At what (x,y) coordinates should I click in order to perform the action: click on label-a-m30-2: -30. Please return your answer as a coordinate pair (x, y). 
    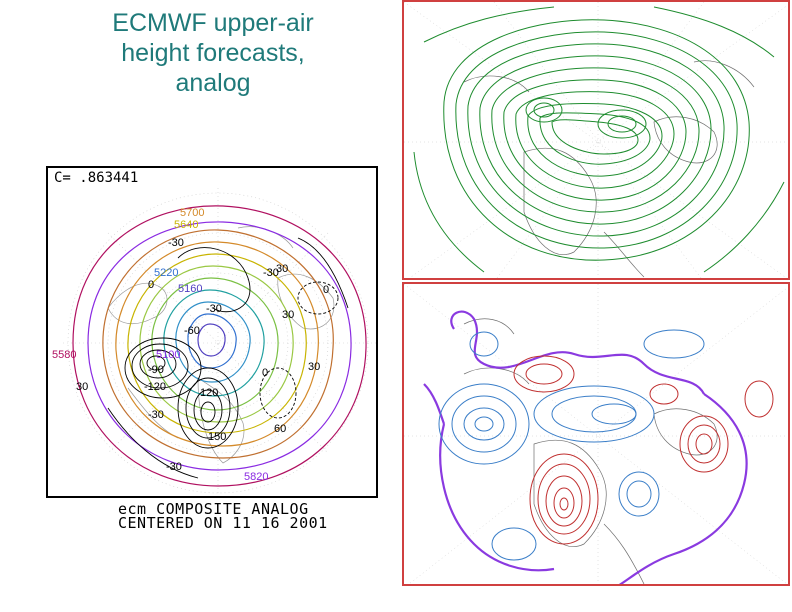
    Looking at the image, I should click on (271, 273).